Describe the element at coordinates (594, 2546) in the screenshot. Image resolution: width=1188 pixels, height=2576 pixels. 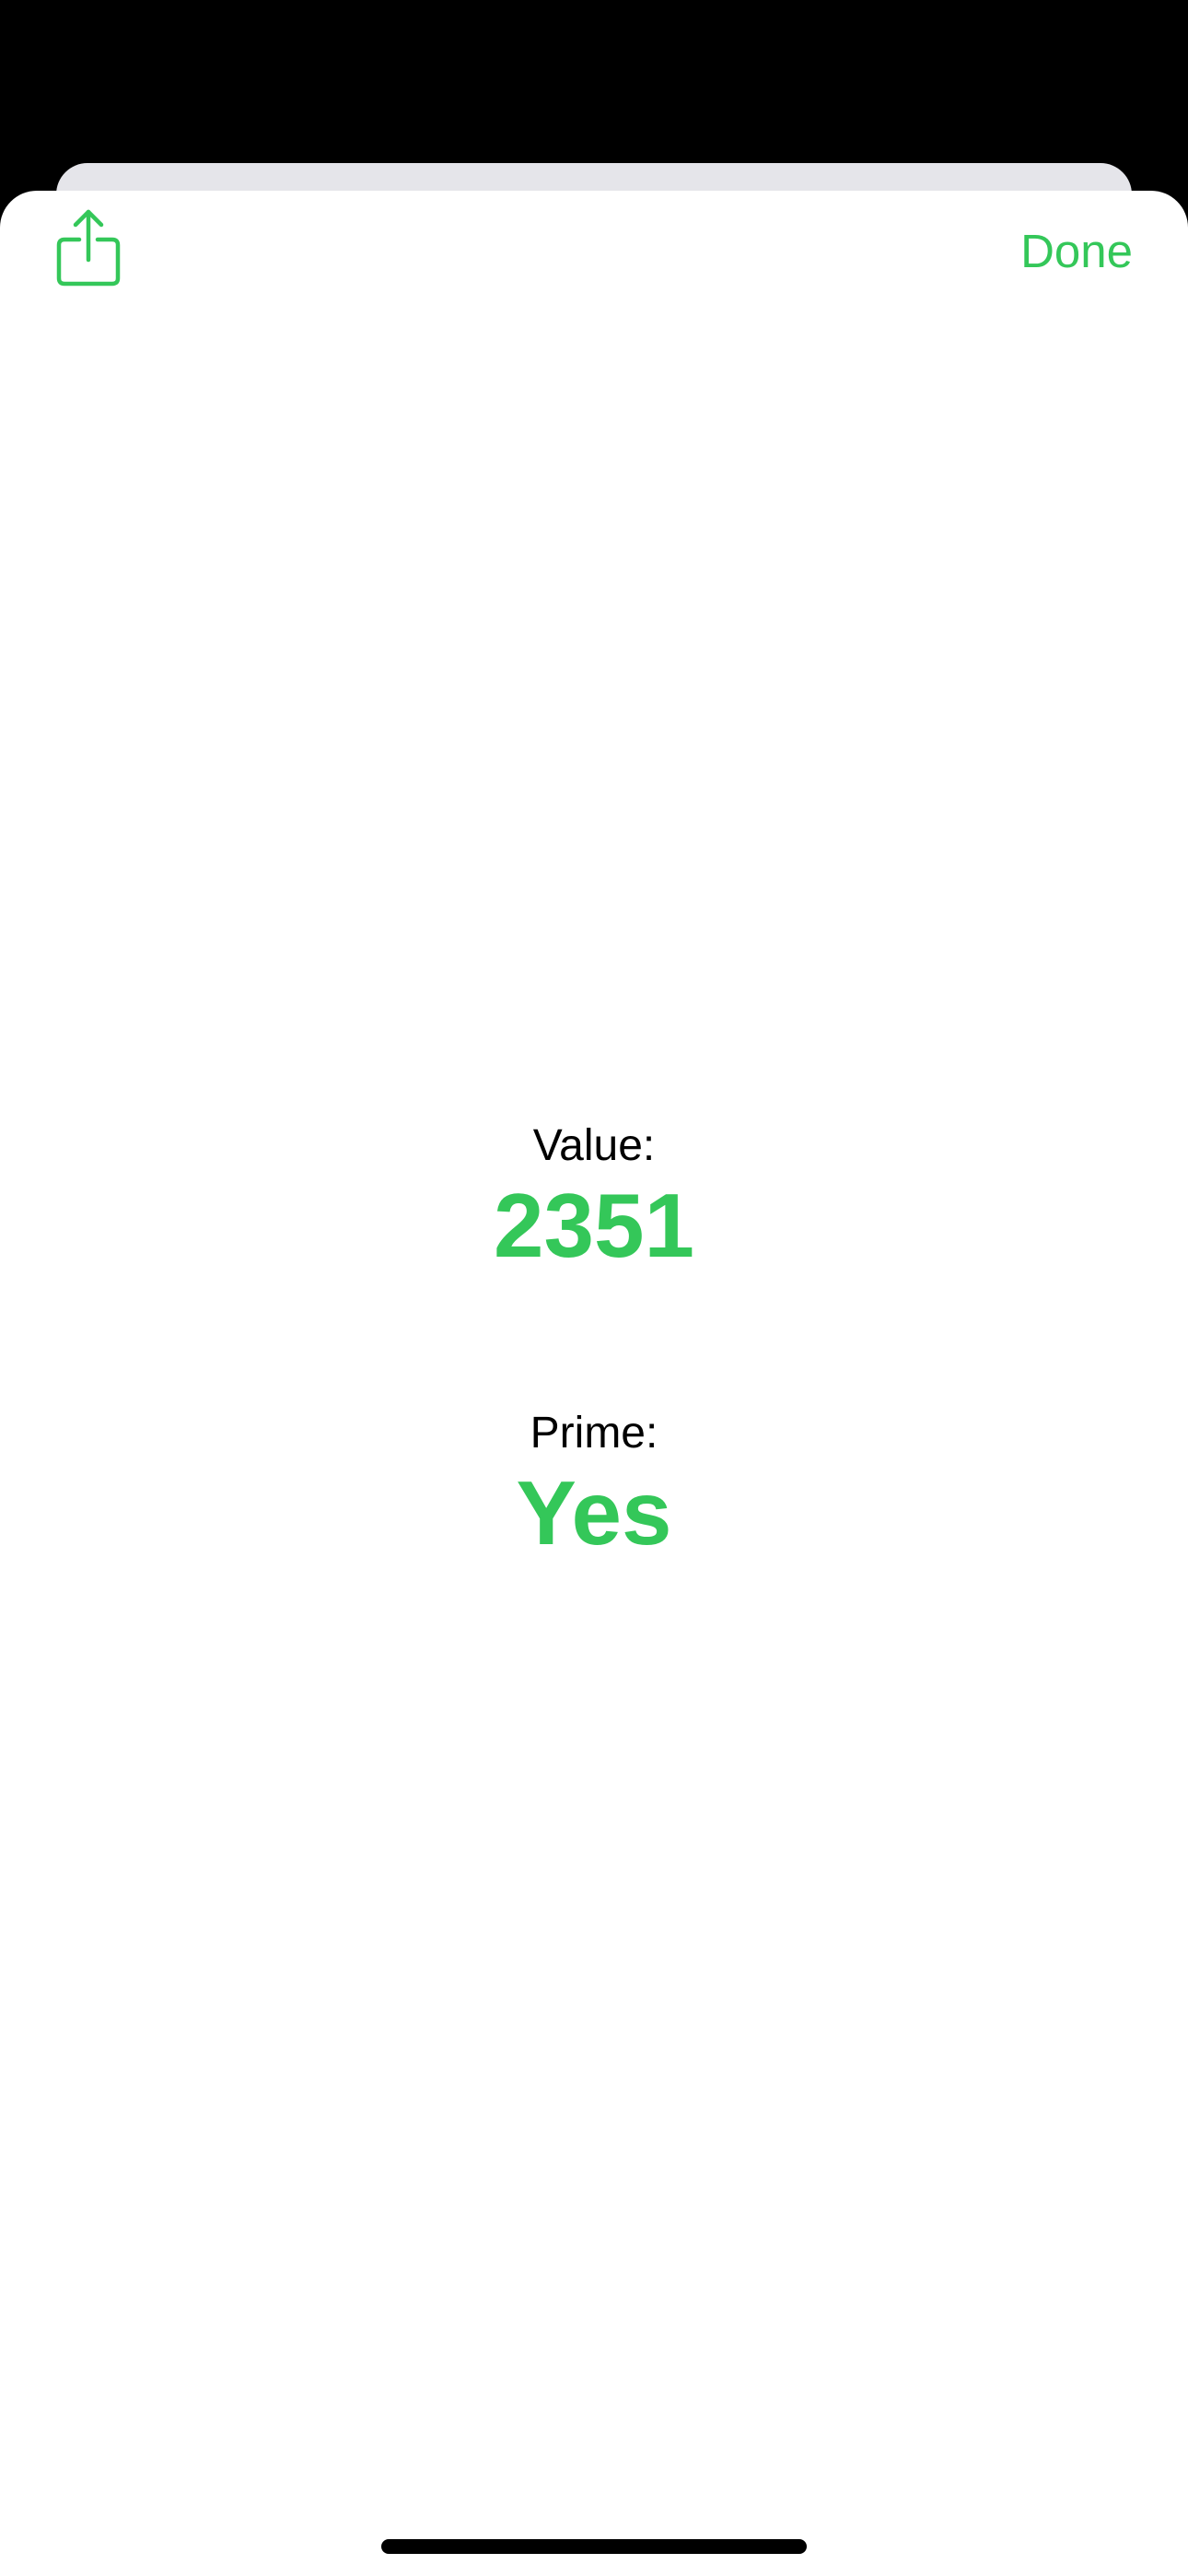
I see `home-indicator` at that location.